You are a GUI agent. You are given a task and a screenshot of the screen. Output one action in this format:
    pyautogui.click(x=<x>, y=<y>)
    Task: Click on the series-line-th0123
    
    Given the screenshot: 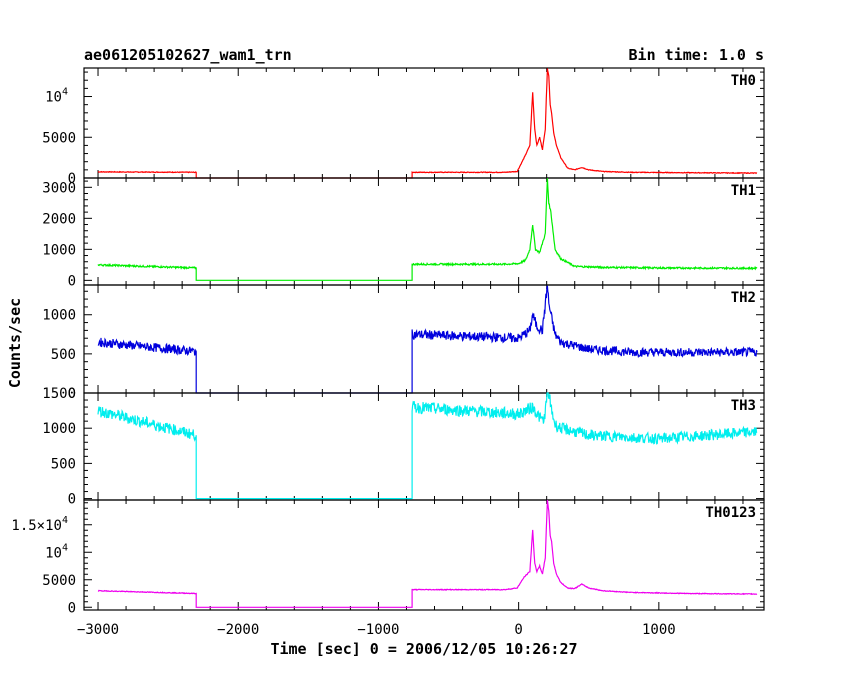 What is the action you would take?
    pyautogui.click(x=427, y=553)
    